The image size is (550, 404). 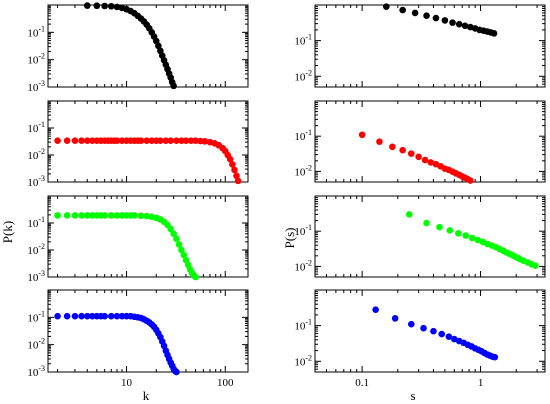 I want to click on panel-left-2: 10⁻¹ 10⁻² 10⁻³, so click(x=138, y=239).